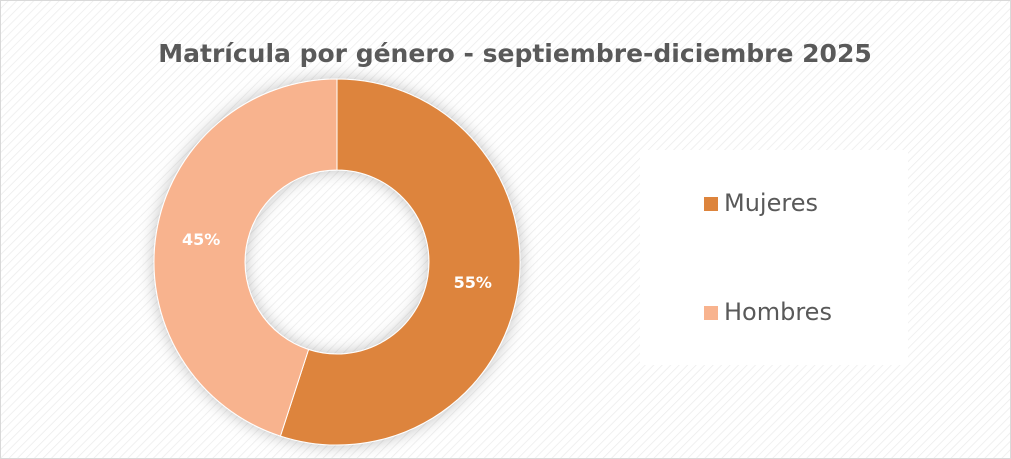 This screenshot has width=1011, height=459. What do you see at coordinates (245, 257) in the screenshot?
I see `slice` at bounding box center [245, 257].